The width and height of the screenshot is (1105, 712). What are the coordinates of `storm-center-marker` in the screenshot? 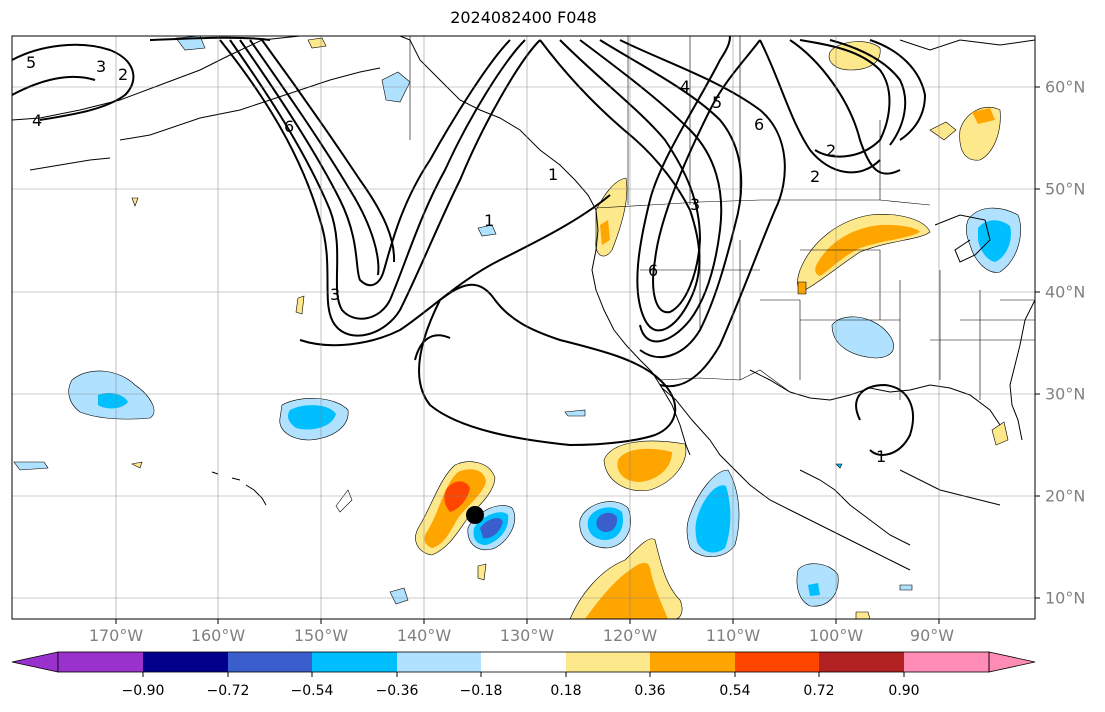 It's located at (475, 515).